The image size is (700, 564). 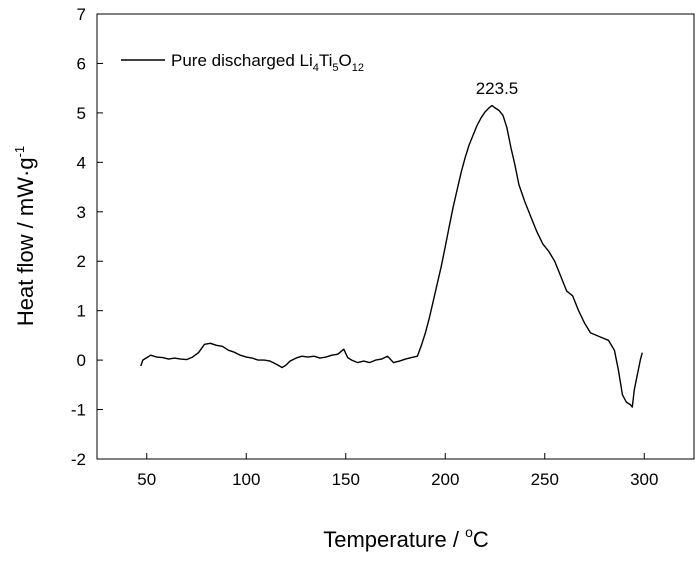 What do you see at coordinates (81, 212) in the screenshot?
I see `y-tick-label: 3` at bounding box center [81, 212].